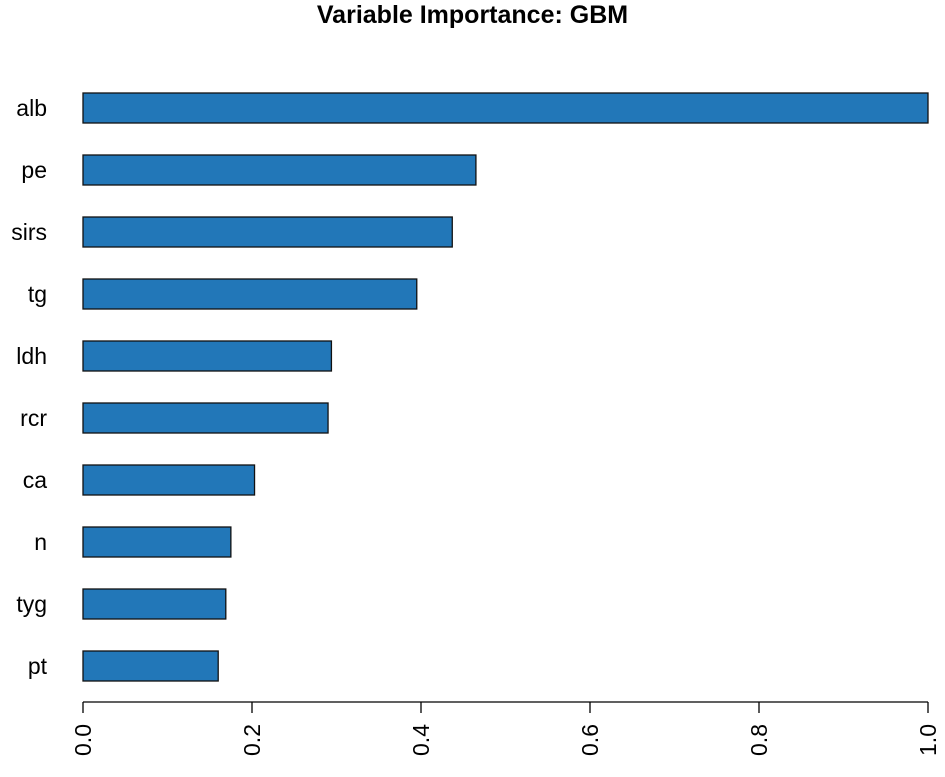 This screenshot has width=945, height=777. Describe the element at coordinates (472, 15) in the screenshot. I see `chart-title: Variable Importance: GBM` at that location.